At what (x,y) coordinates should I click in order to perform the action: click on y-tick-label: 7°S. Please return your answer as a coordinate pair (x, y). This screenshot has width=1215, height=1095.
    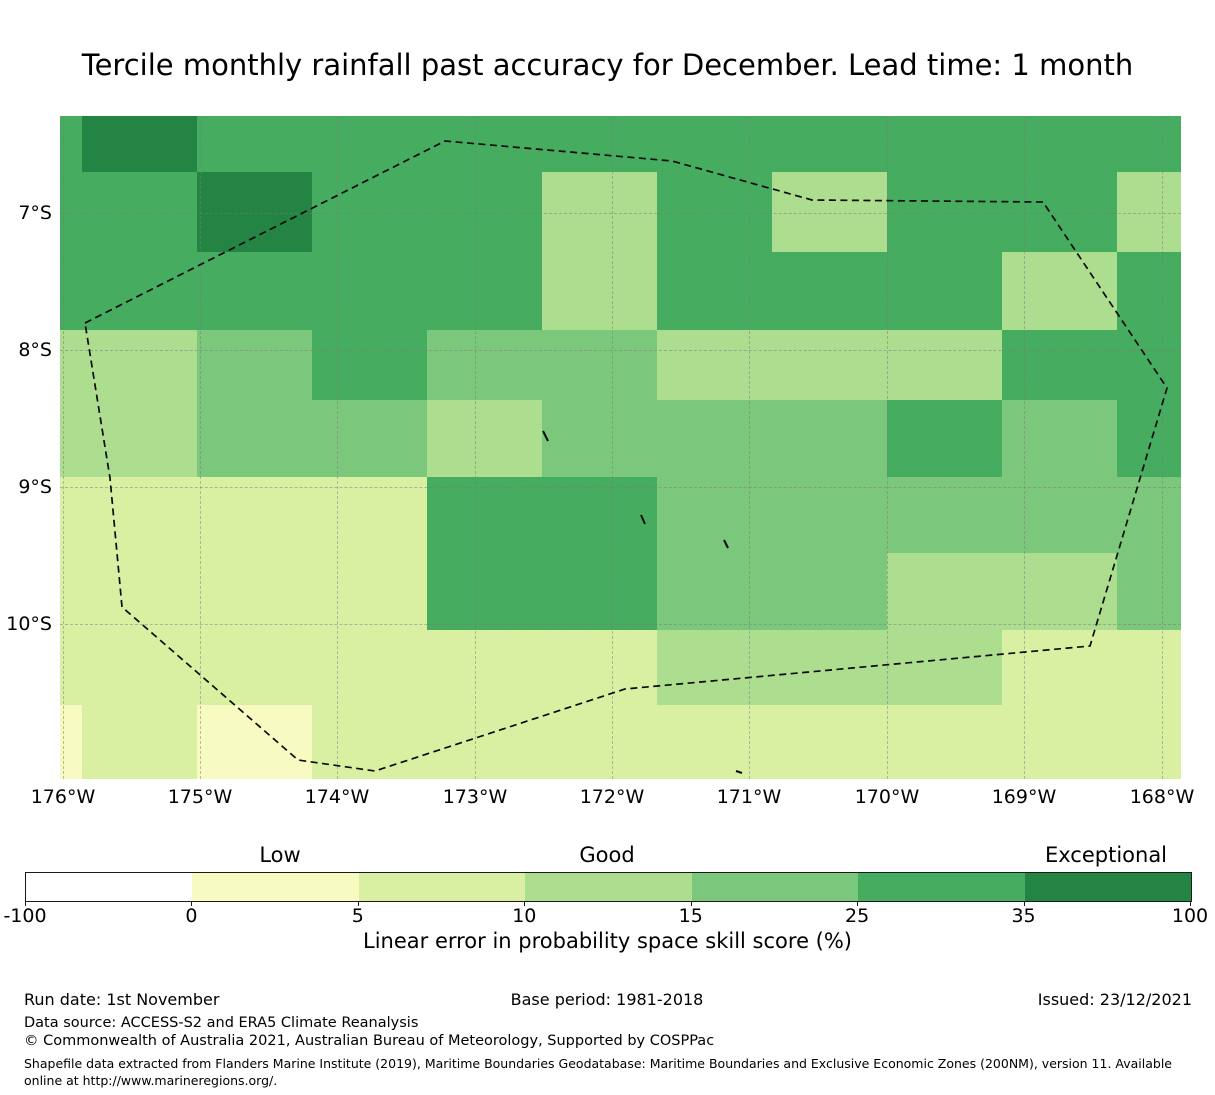
    Looking at the image, I should click on (35, 213).